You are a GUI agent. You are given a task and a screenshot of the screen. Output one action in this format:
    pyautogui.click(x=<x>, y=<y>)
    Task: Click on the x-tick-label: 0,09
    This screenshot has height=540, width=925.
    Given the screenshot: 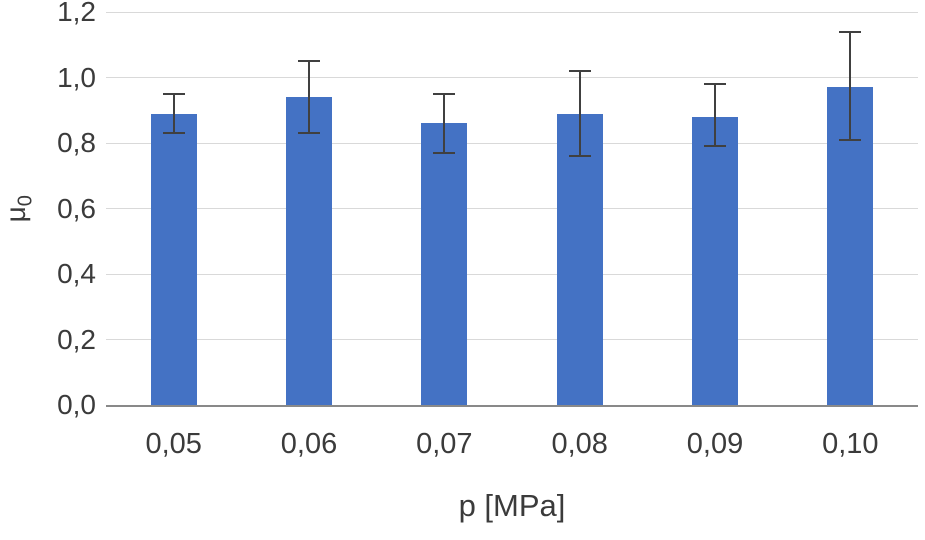 What is the action you would take?
    pyautogui.click(x=715, y=444)
    